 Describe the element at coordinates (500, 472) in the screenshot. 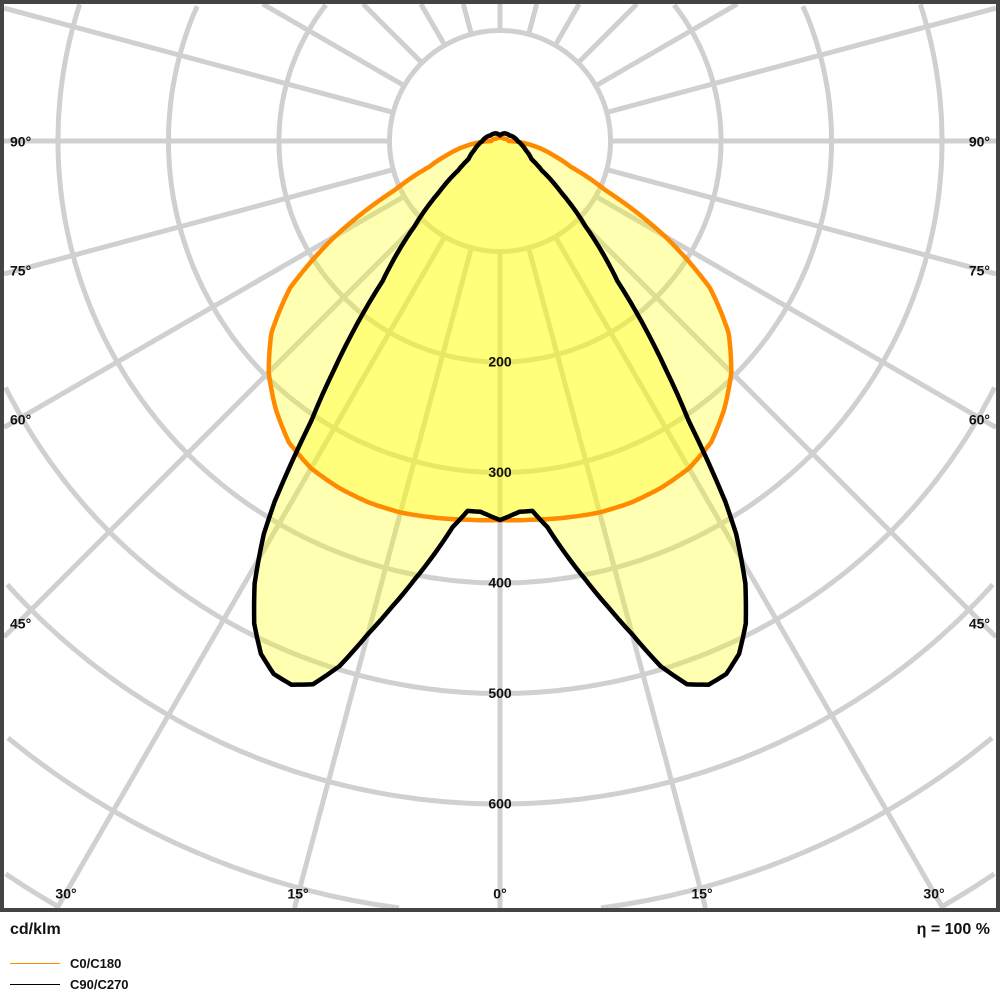

I see `radial-tick-label: 300` at that location.